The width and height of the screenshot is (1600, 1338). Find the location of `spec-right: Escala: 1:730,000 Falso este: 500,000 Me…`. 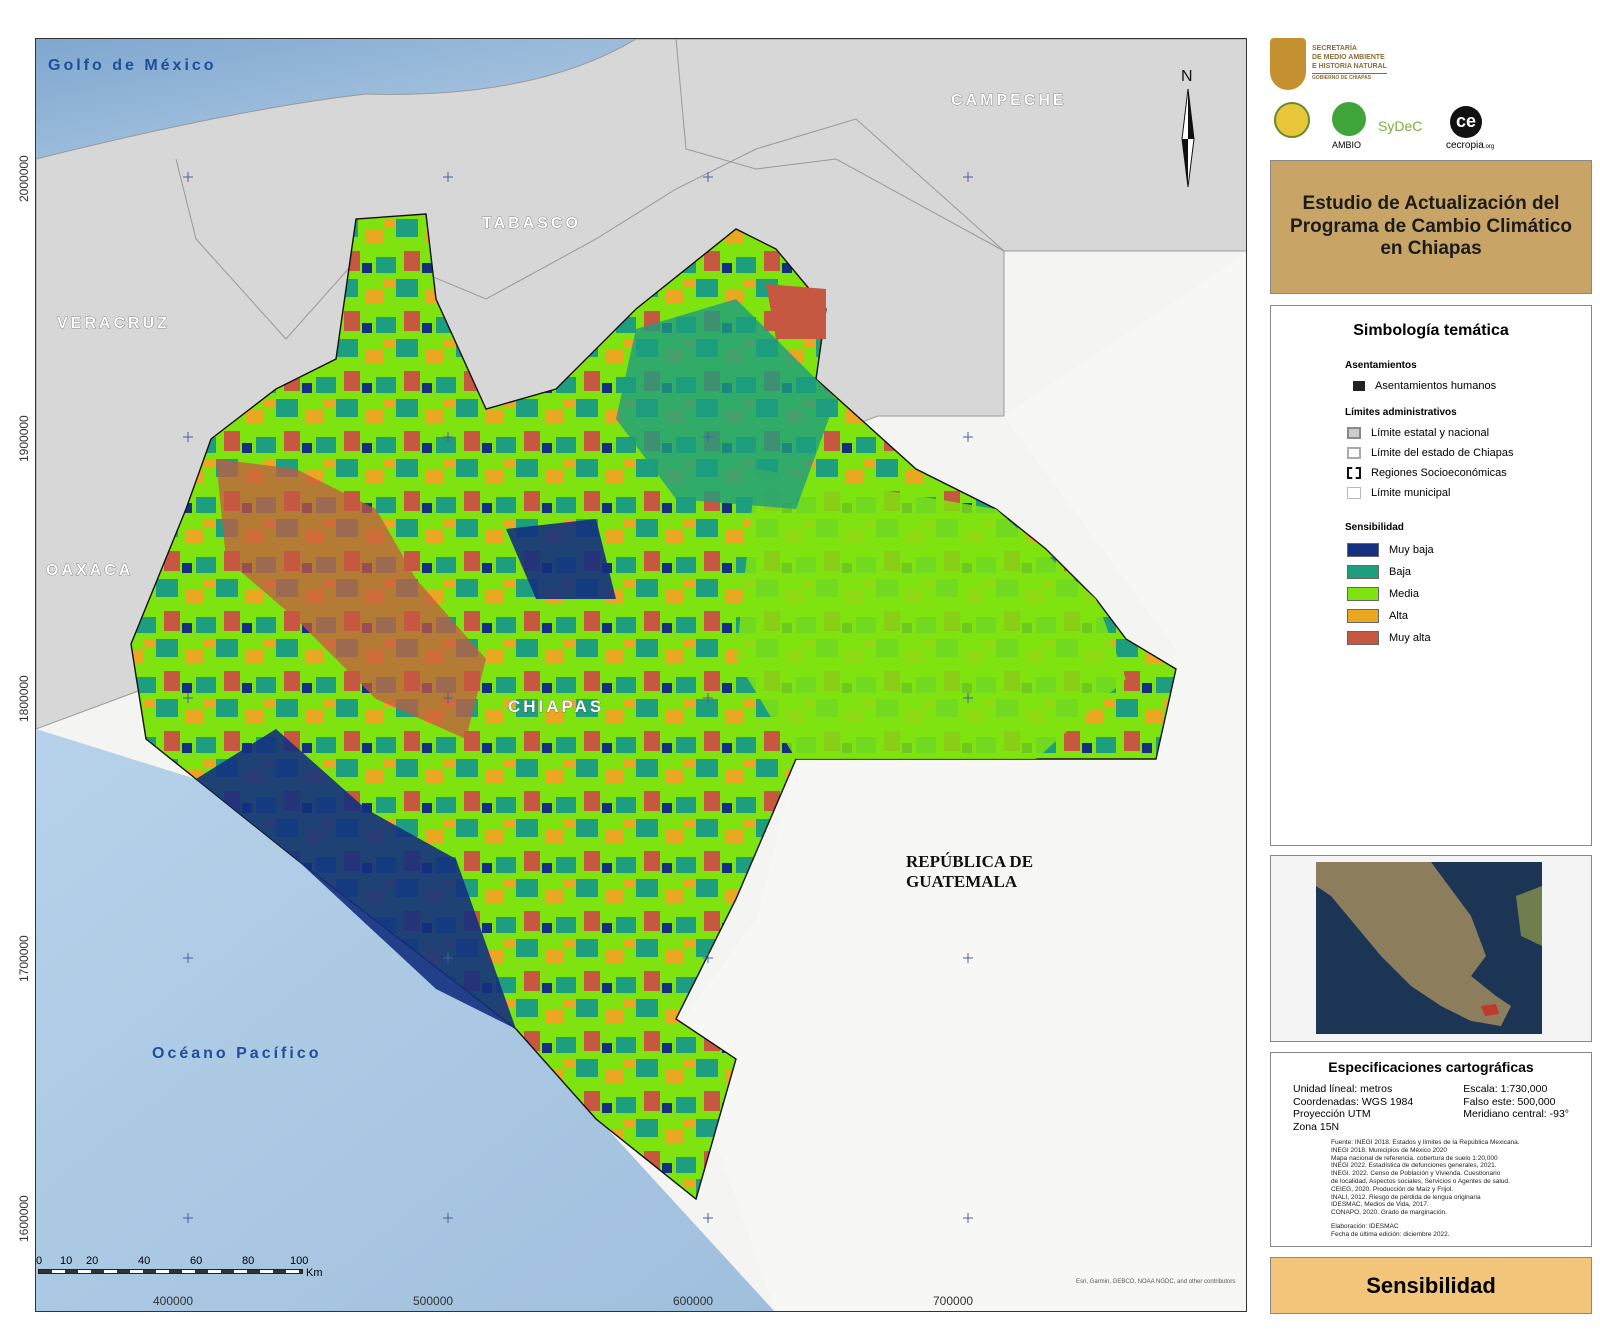

spec-right: Escala: 1:730,000 Falso este: 500,000 Me… is located at coordinates (1516, 1101).